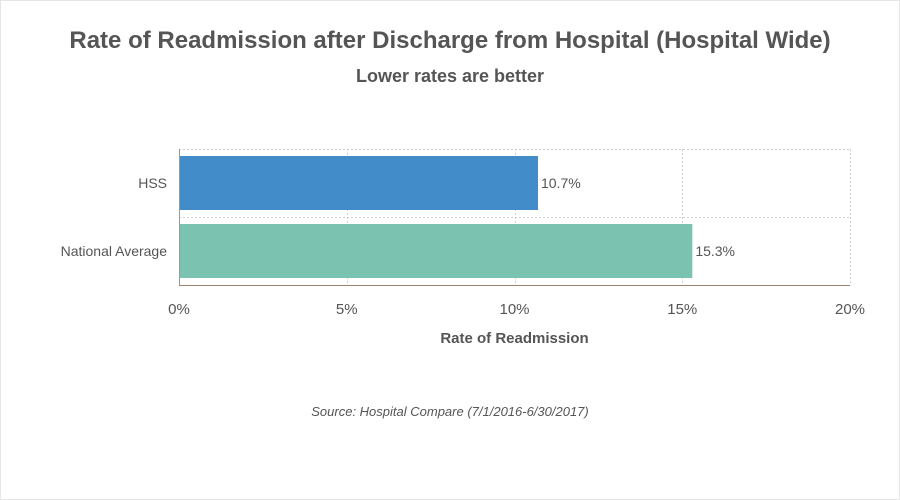 This screenshot has height=500, width=900. Describe the element at coordinates (358, 183) in the screenshot. I see `bar-hss` at that location.